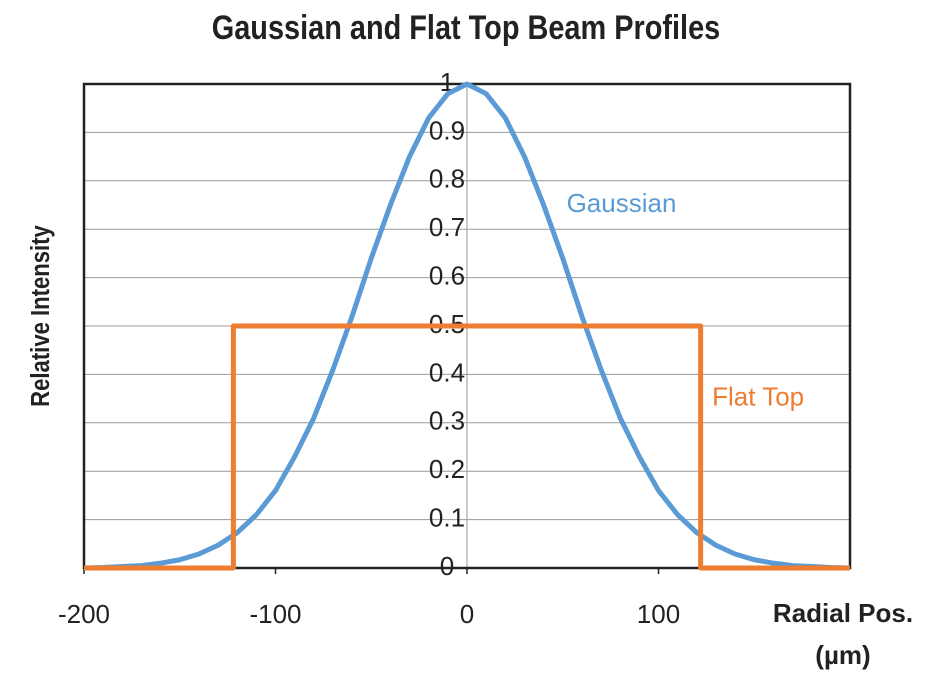 The width and height of the screenshot is (941, 695). Describe the element at coordinates (466, 27) in the screenshot. I see `chart-title: Gaussian and Flat Top Beam Profiles` at that location.